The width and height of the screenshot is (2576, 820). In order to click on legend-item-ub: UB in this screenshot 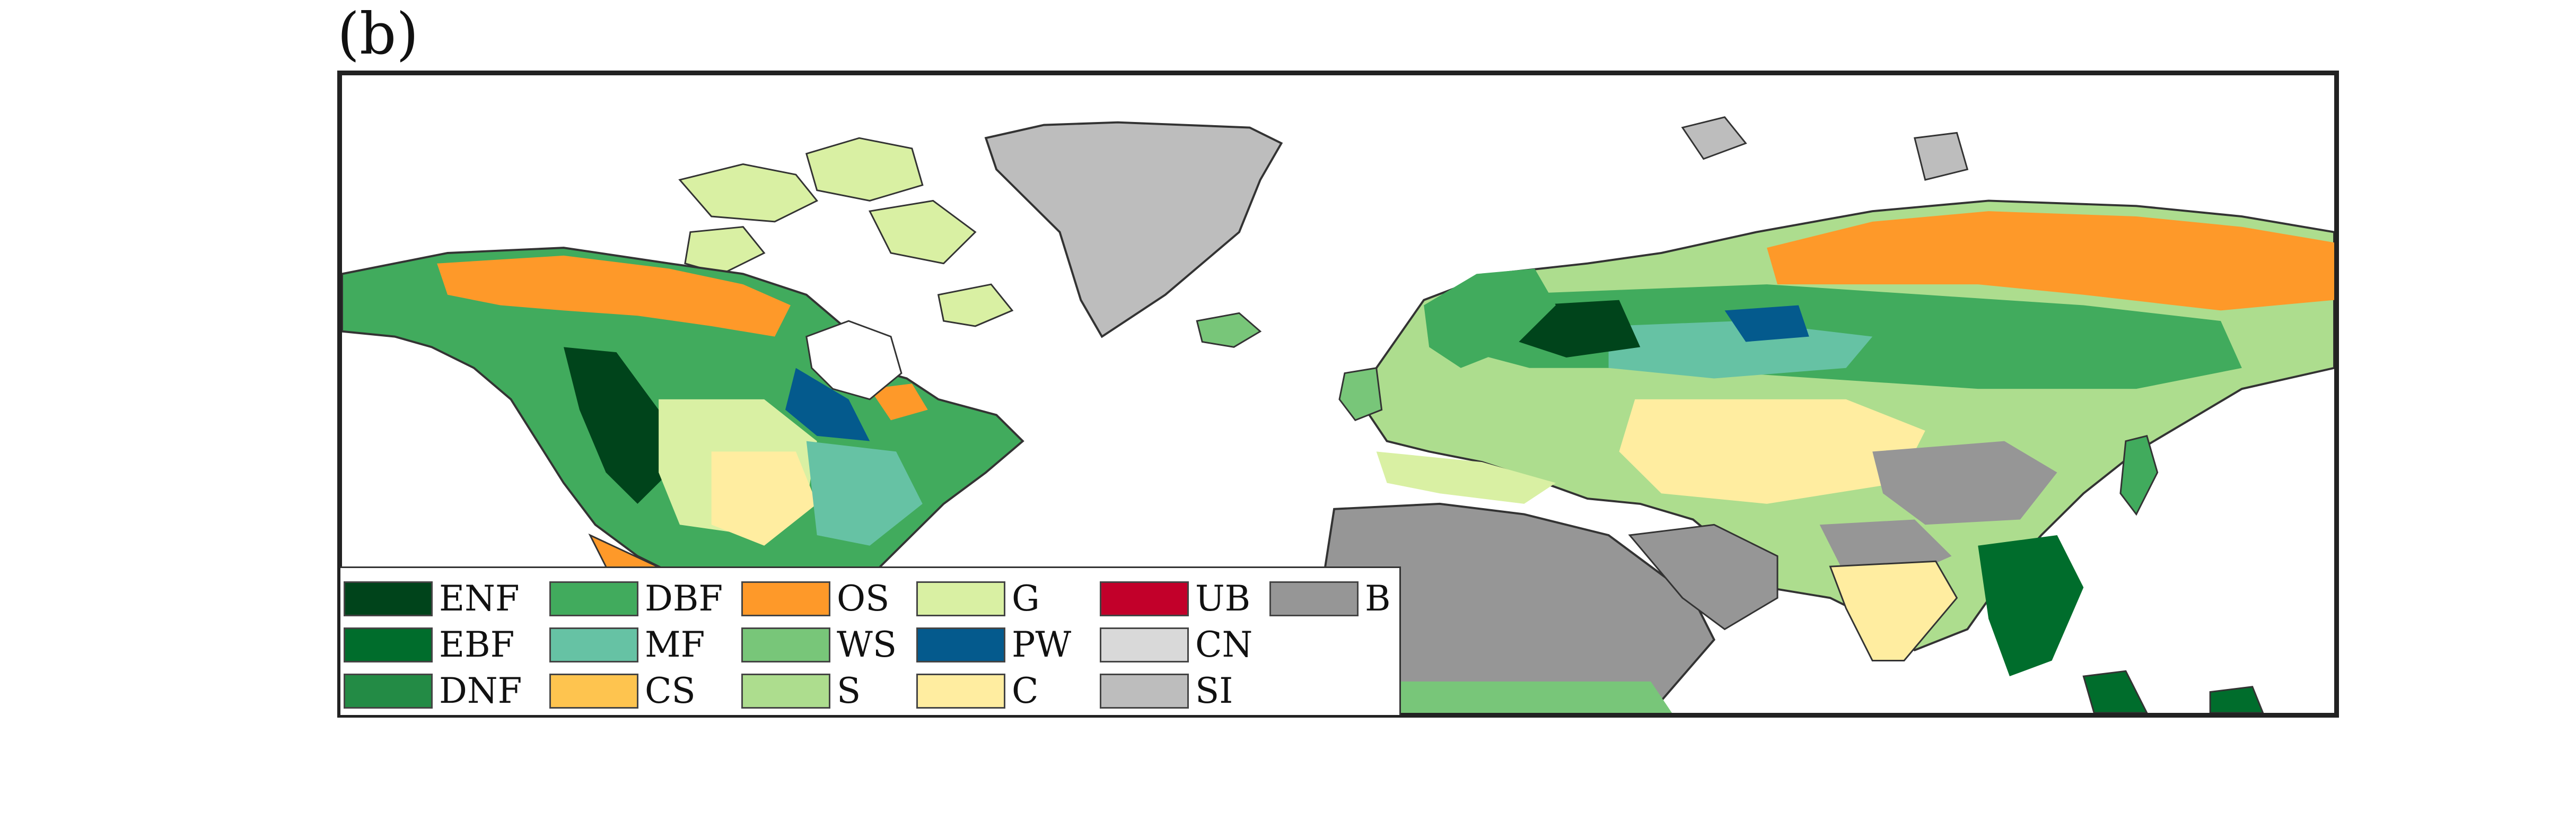, I will do `click(1175, 599)`.